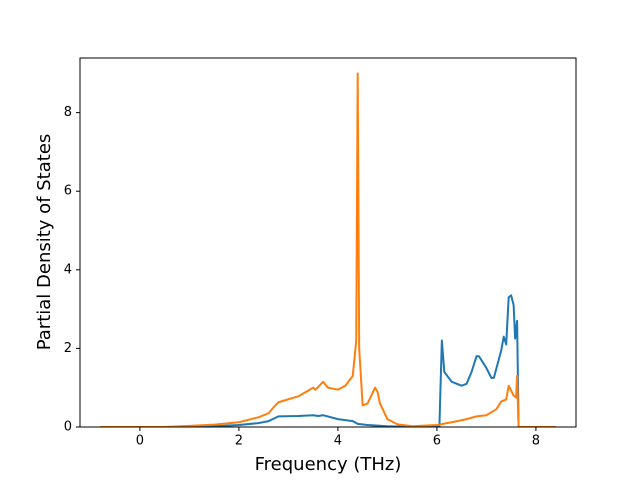 Image resolution: width=640 pixels, height=480 pixels. Describe the element at coordinates (68, 191) in the screenshot. I see `y-tick-label: 6` at that location.